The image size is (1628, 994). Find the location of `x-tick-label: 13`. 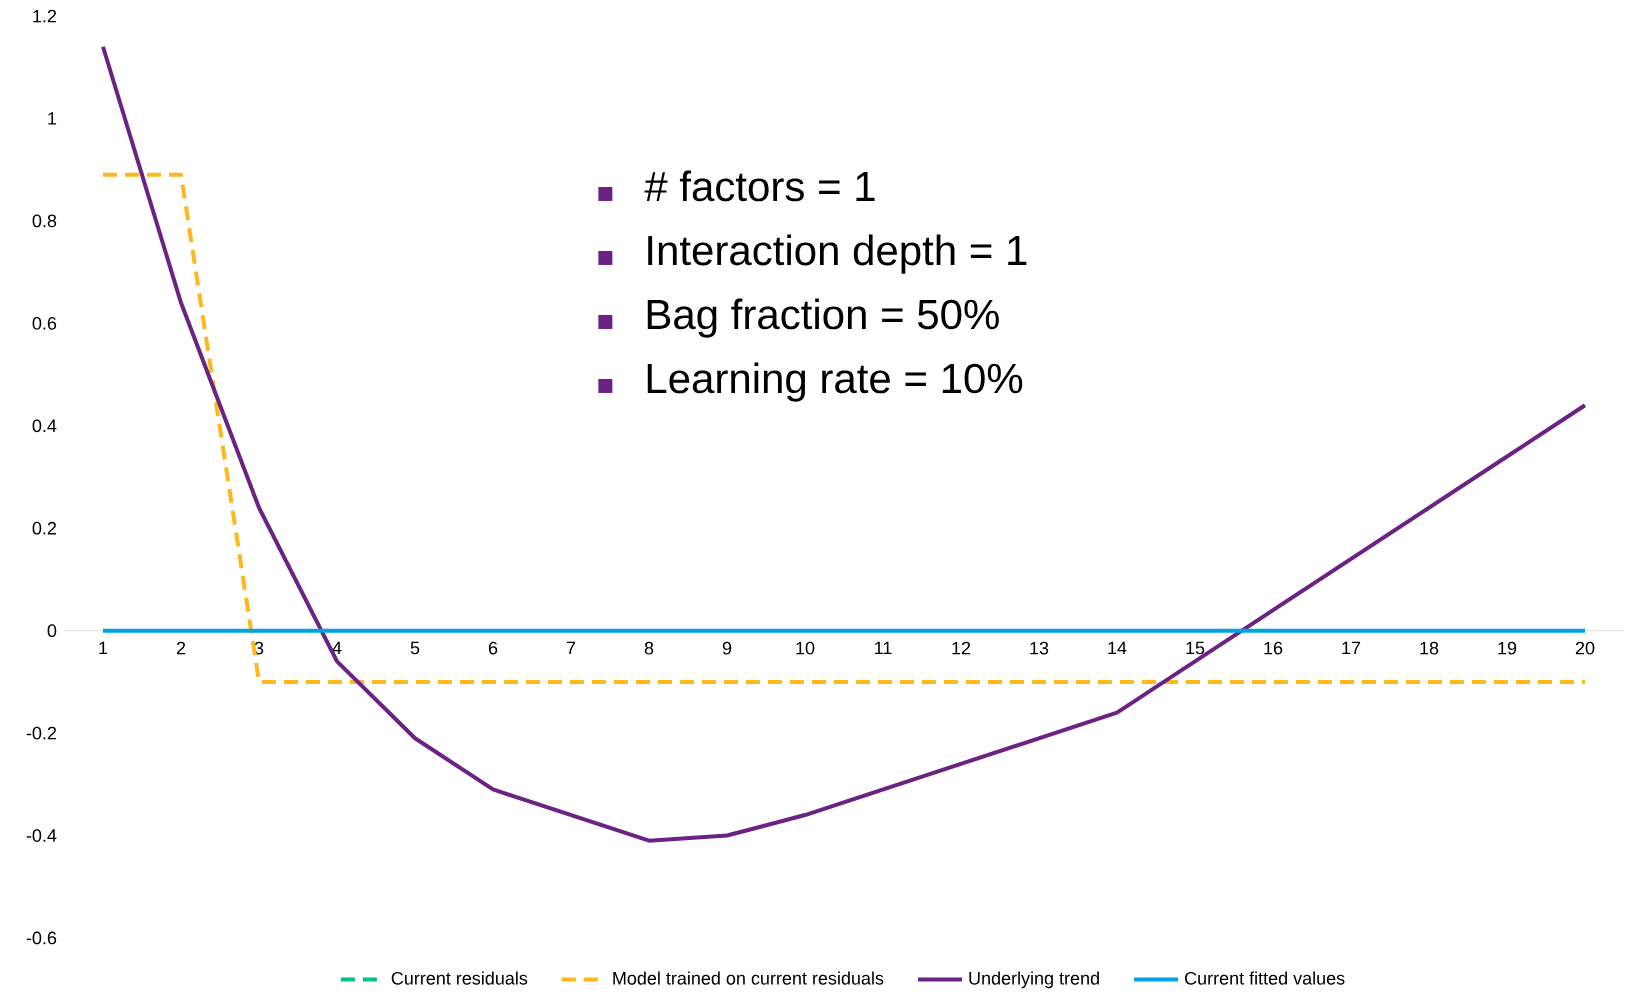

x-tick-label: 13 is located at coordinates (1039, 648).